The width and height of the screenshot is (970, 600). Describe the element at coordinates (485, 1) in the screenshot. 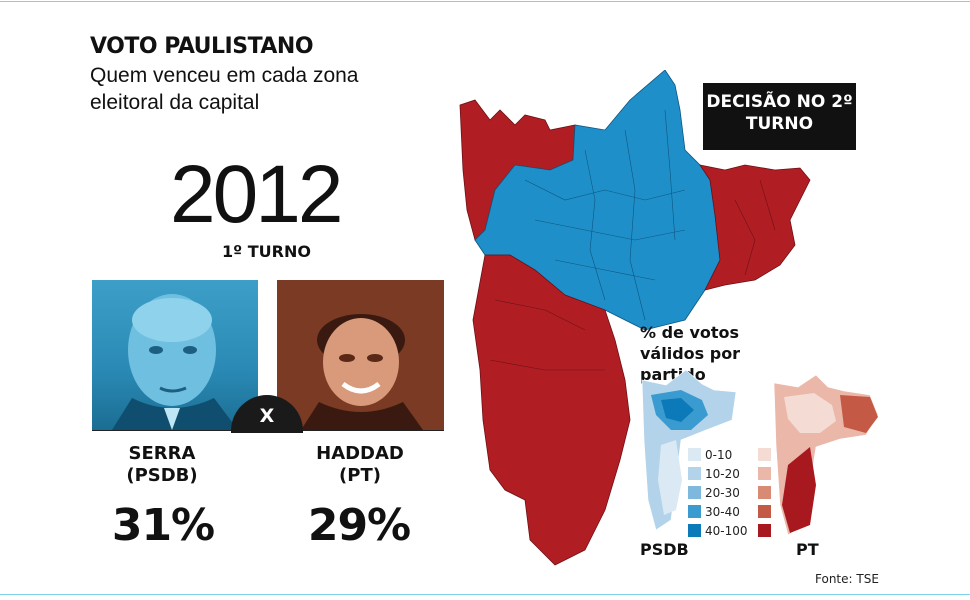

I see `top-rule` at that location.